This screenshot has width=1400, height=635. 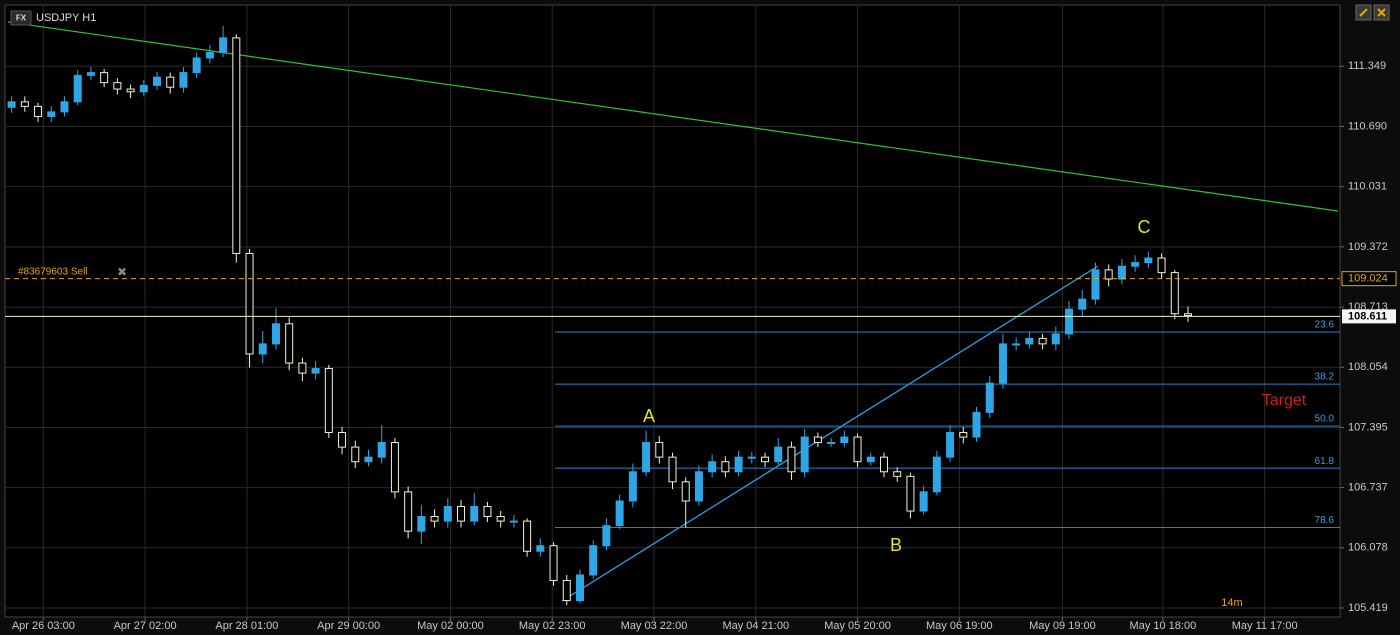 What do you see at coordinates (1367, 316) in the screenshot?
I see `last-price: 108.611` at bounding box center [1367, 316].